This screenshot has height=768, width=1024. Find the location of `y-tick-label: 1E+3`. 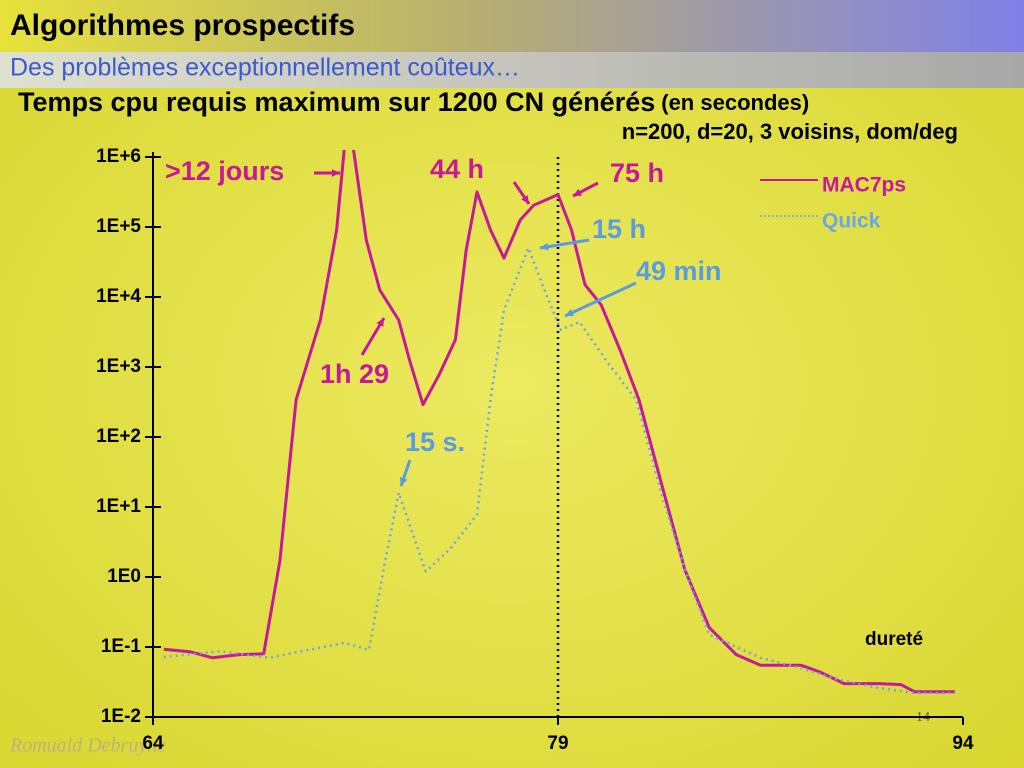

y-tick-label: 1E+3 is located at coordinates (118, 366).